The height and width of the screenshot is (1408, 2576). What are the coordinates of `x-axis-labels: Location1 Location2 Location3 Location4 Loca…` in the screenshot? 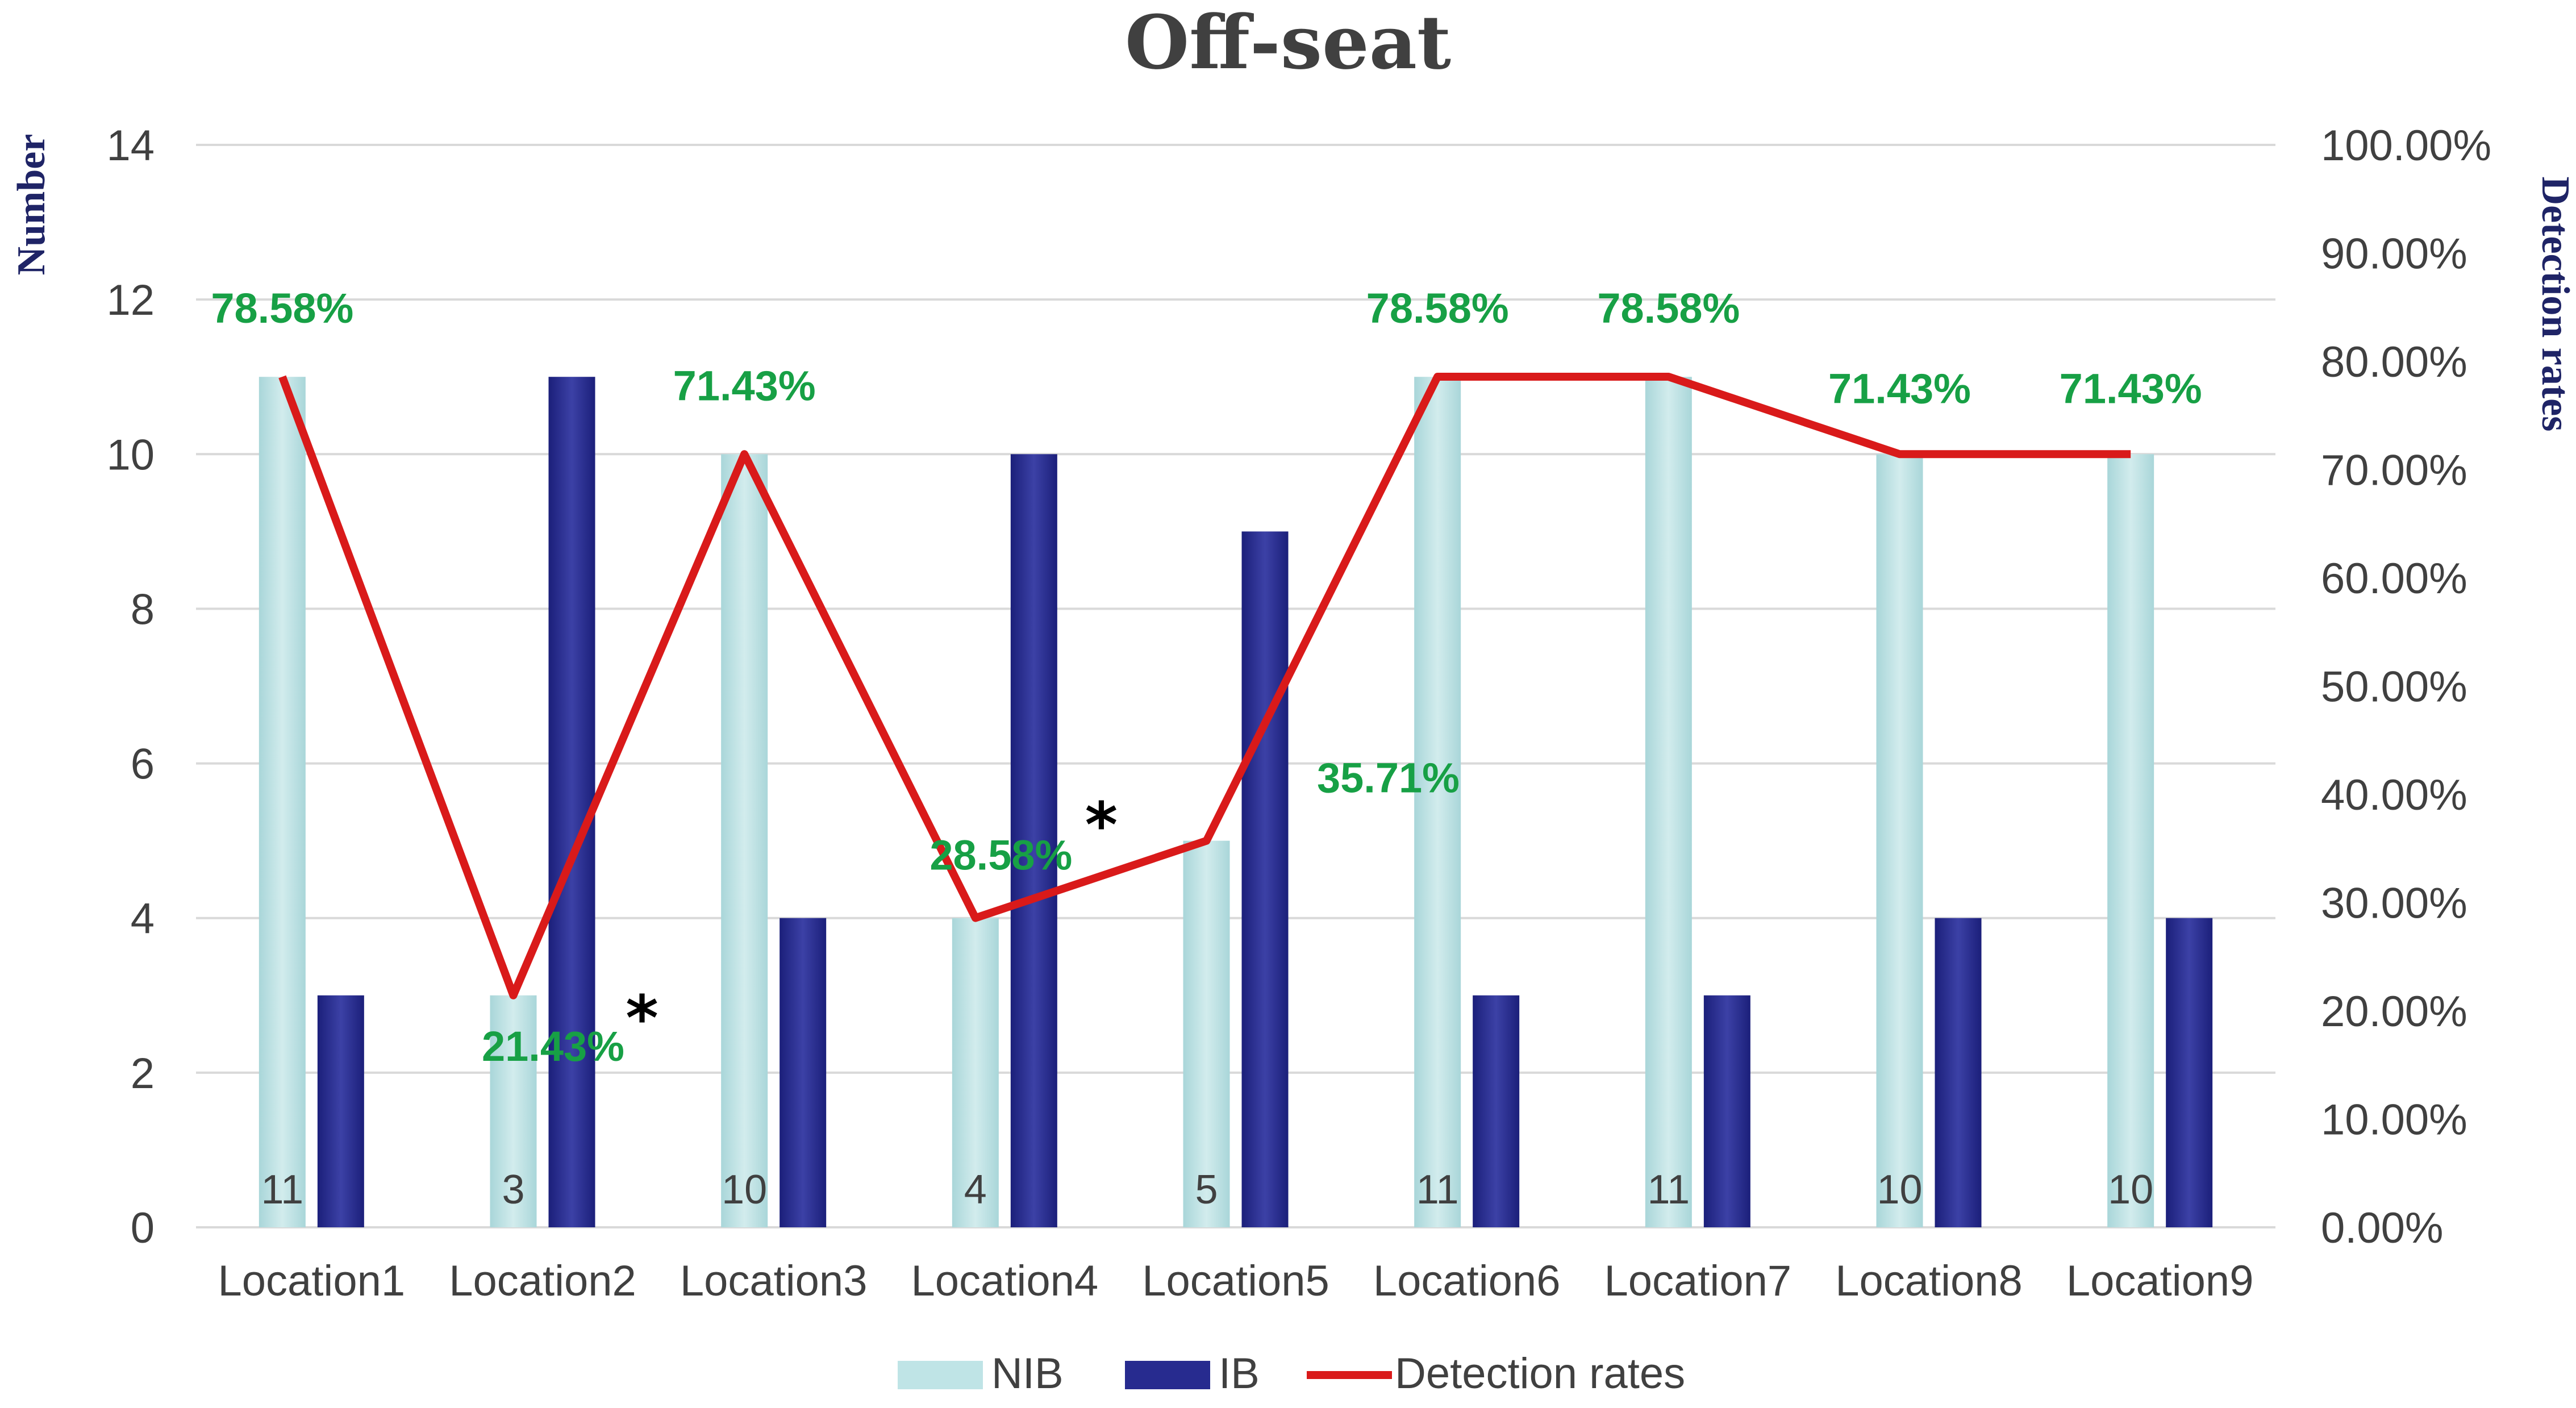 It's located at (1236, 1281).